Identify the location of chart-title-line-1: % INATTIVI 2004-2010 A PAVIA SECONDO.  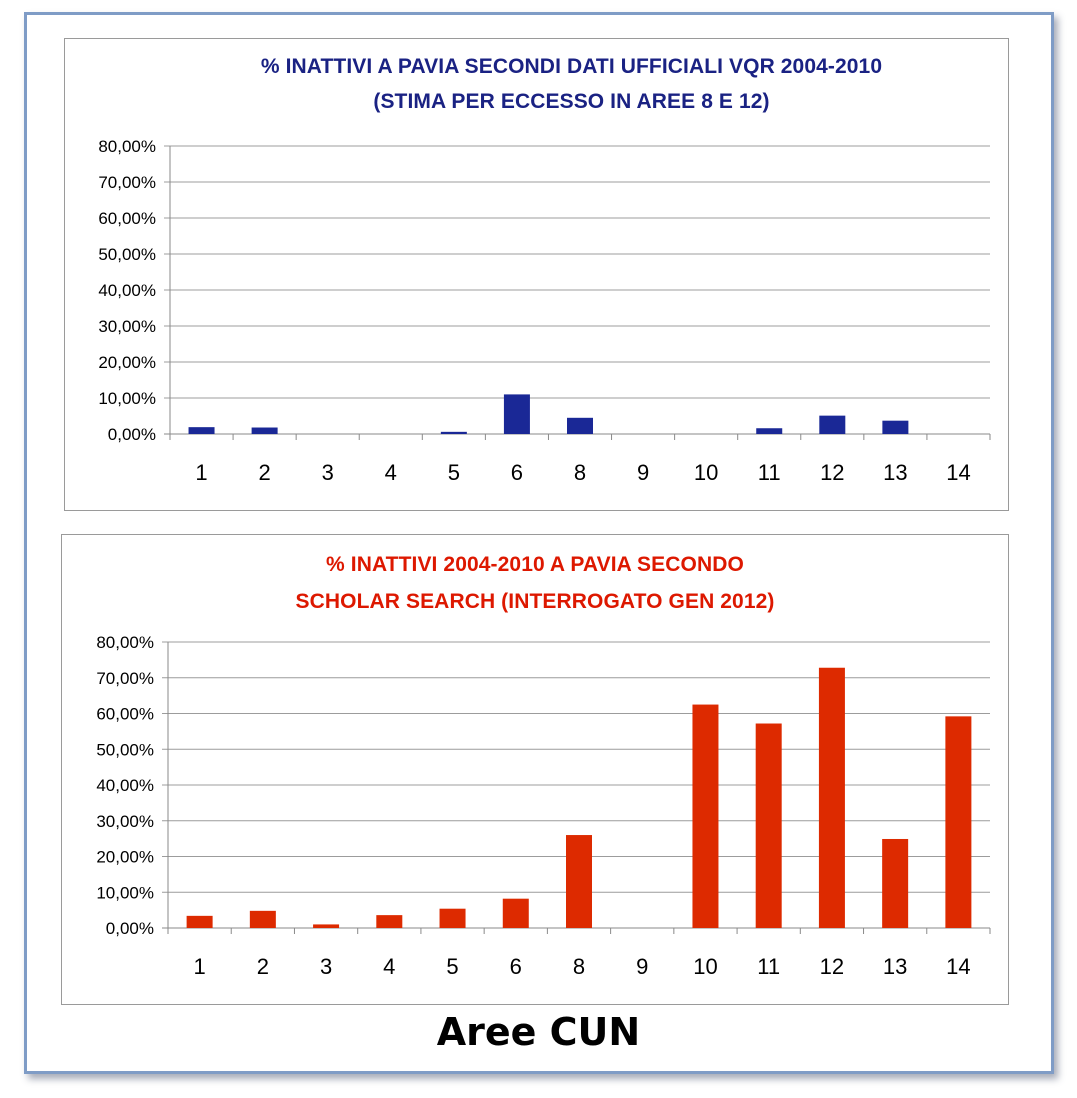
(535, 564).